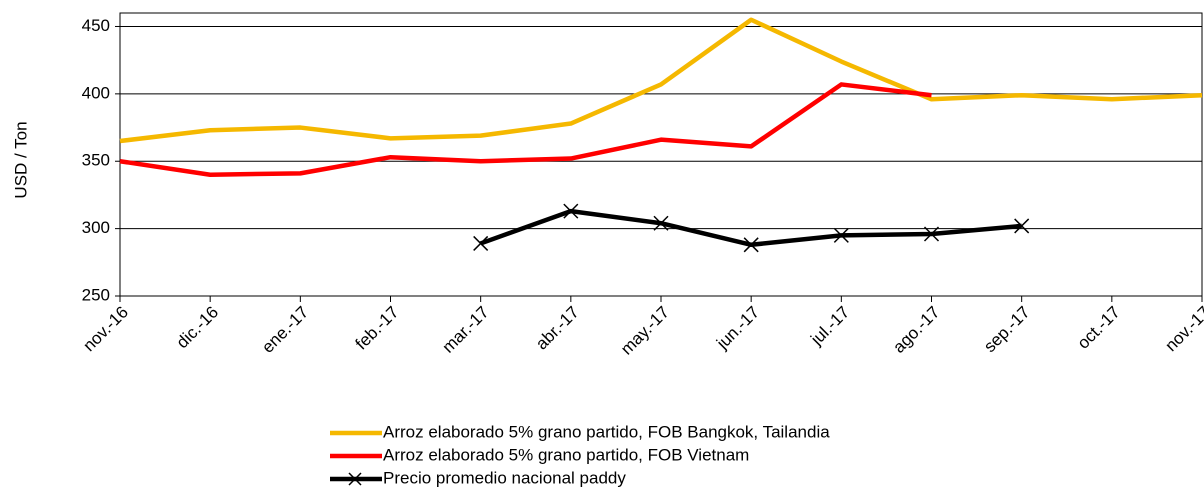 Image resolution: width=1204 pixels, height=501 pixels. What do you see at coordinates (829, 326) in the screenshot?
I see `x-tick-label: jul.-17` at bounding box center [829, 326].